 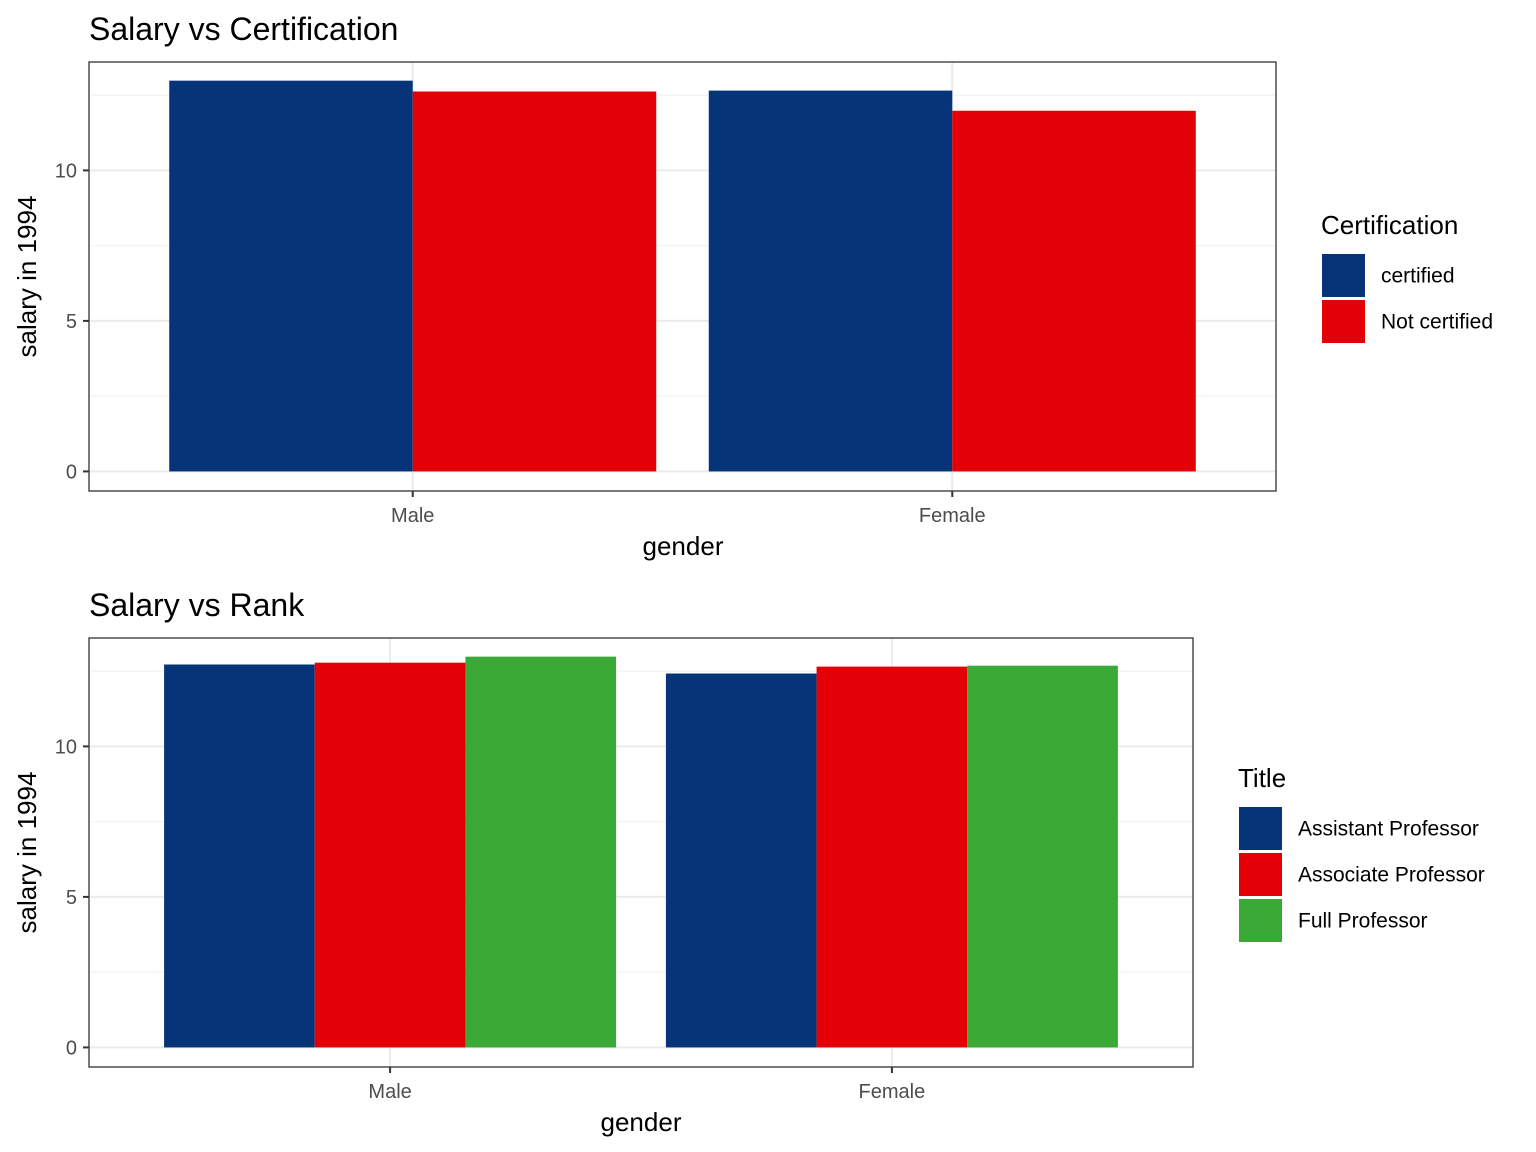 I want to click on legend-label: Associate Professor, so click(x=1391, y=875).